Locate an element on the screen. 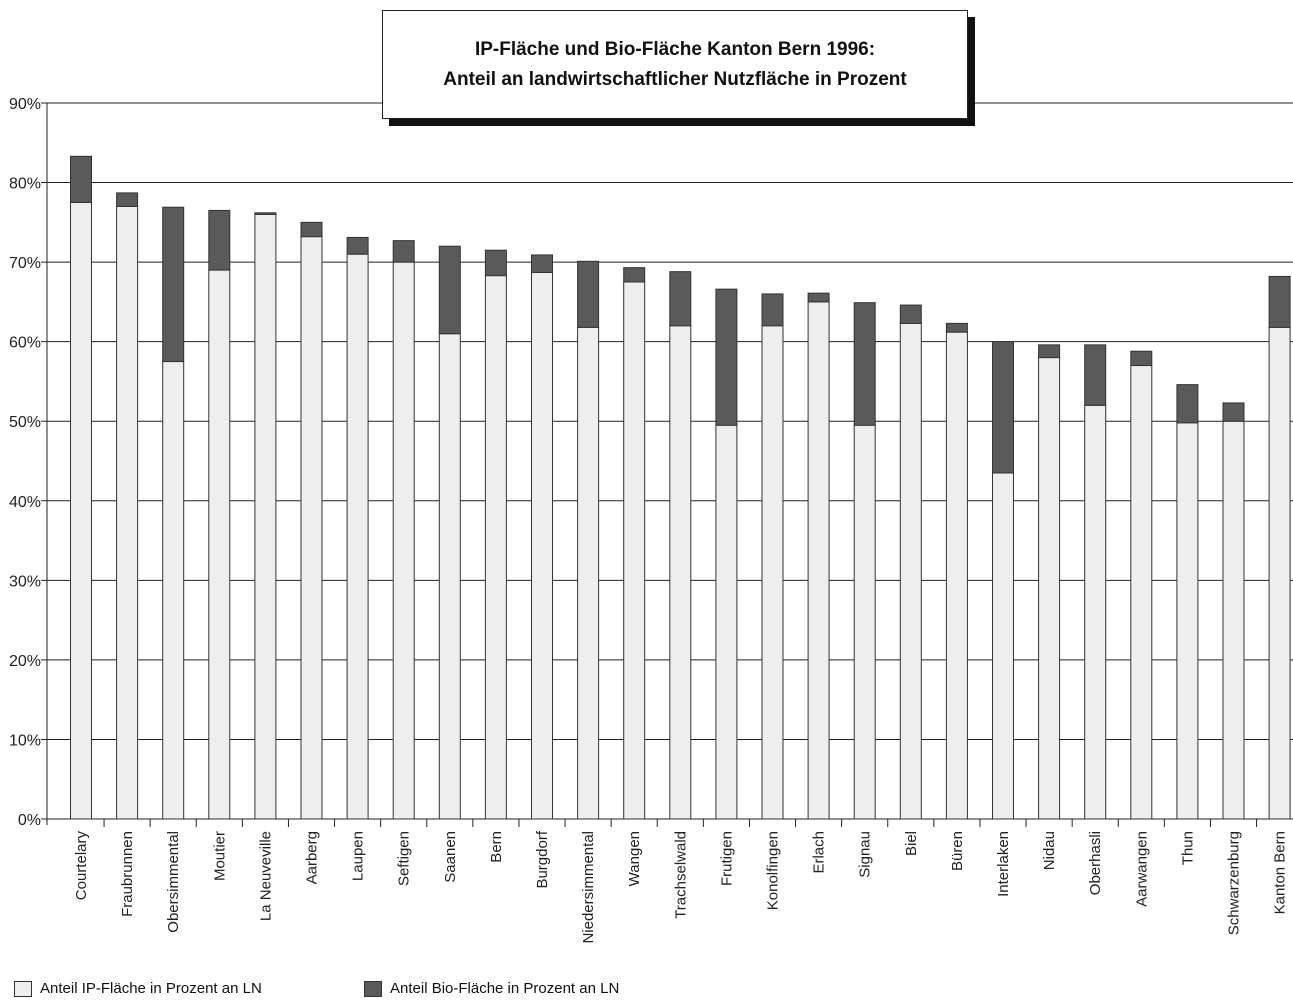  x-tick-label: Frutigen is located at coordinates (726, 858).